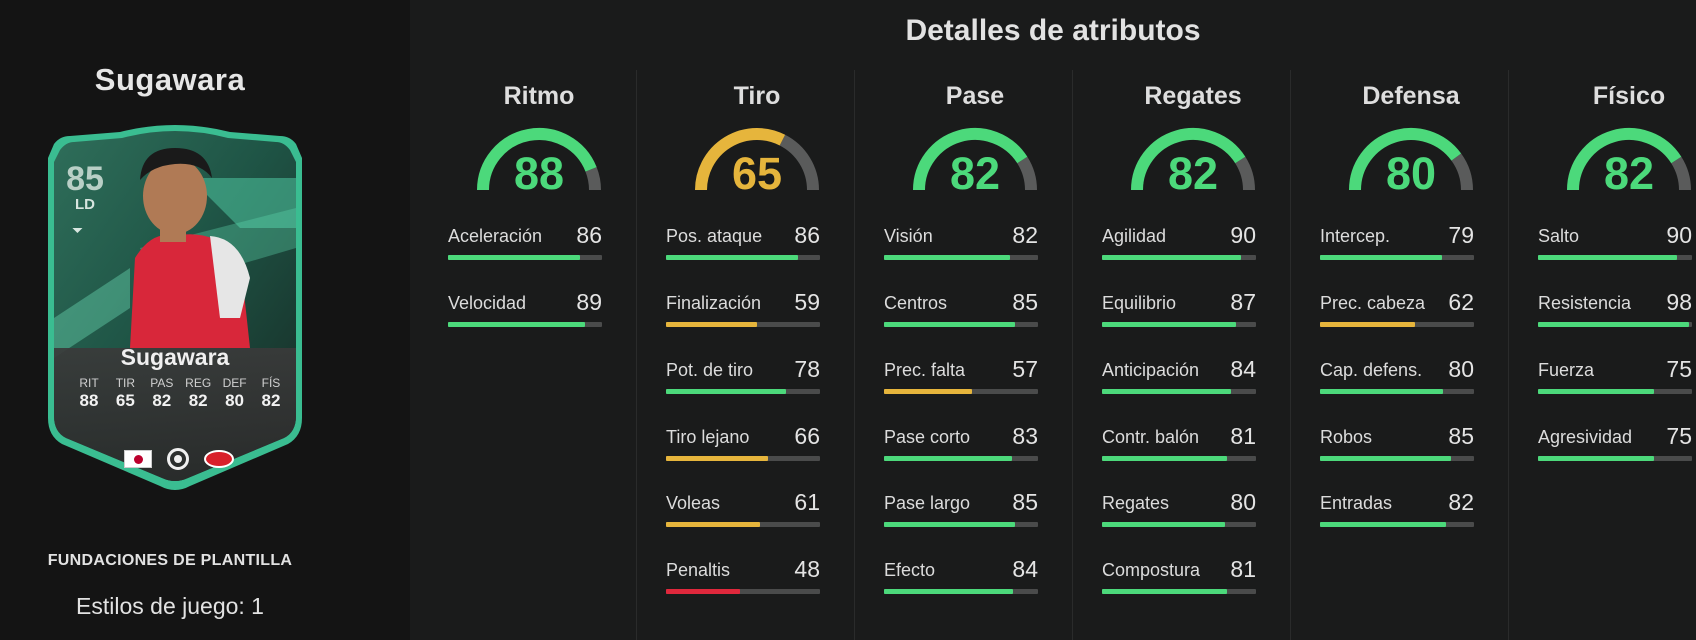 Image resolution: width=1696 pixels, height=640 pixels. Describe the element at coordinates (807, 302) in the screenshot. I see `attribute-value: 59` at that location.